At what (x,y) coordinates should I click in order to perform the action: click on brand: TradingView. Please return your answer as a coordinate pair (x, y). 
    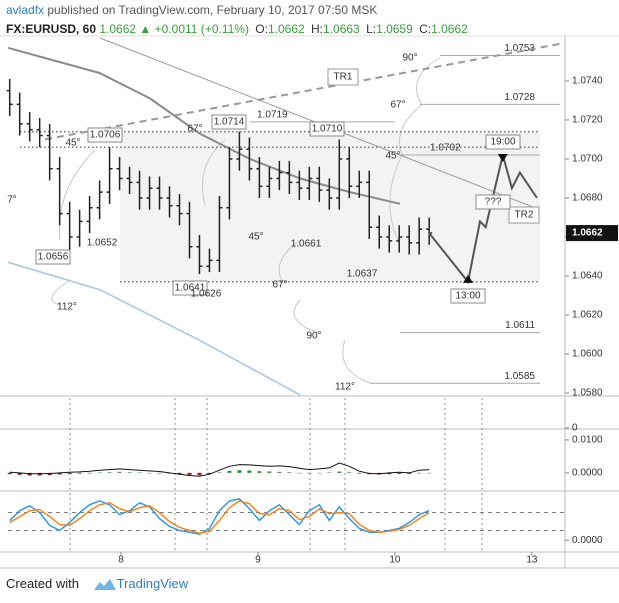
    Looking at the image, I should click on (152, 583).